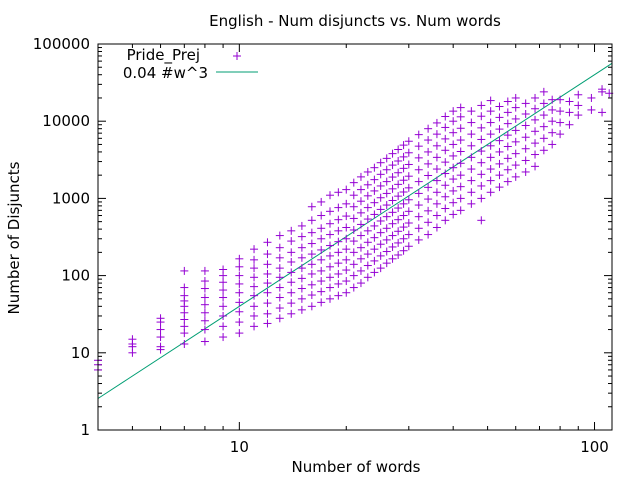  I want to click on x-tick-label: 10, so click(239, 447).